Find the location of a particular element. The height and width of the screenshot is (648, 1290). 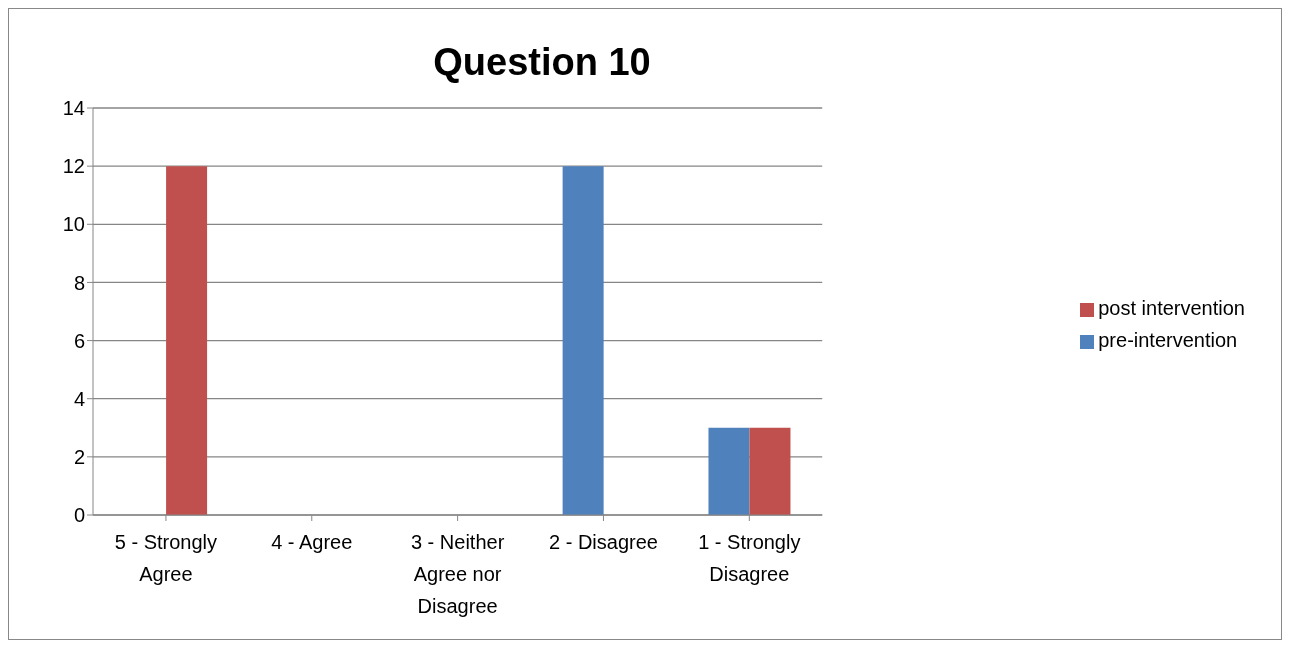

y-tick-label: 6 is located at coordinates (79, 340).